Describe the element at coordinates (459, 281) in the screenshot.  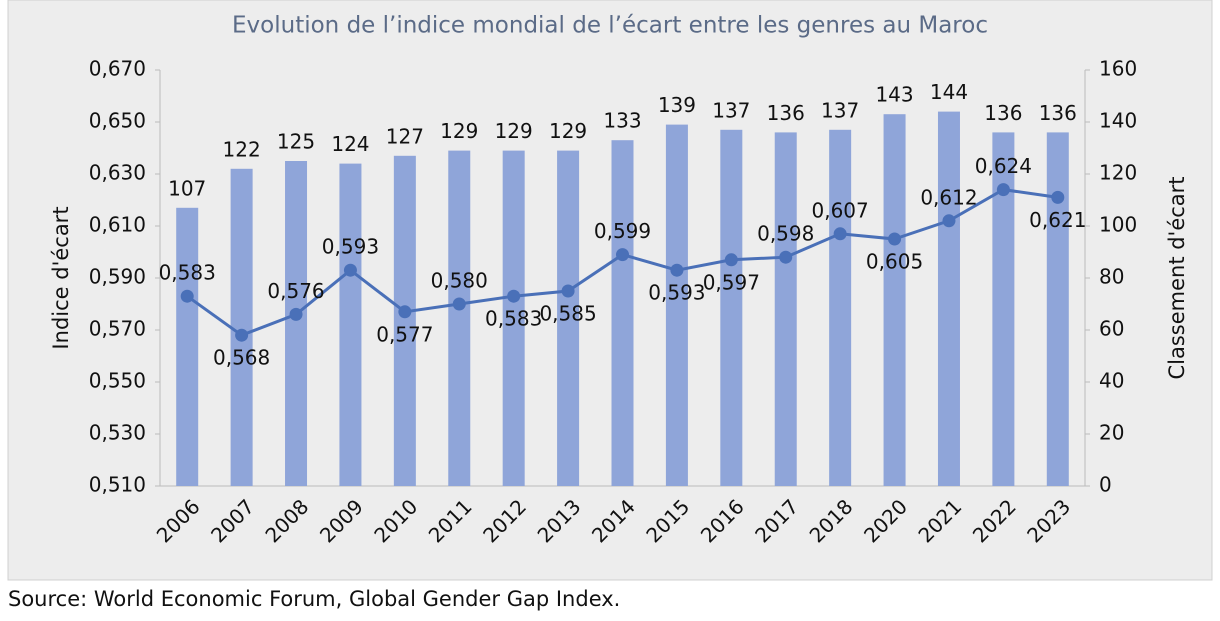
I see `line-label: 0,580` at that location.